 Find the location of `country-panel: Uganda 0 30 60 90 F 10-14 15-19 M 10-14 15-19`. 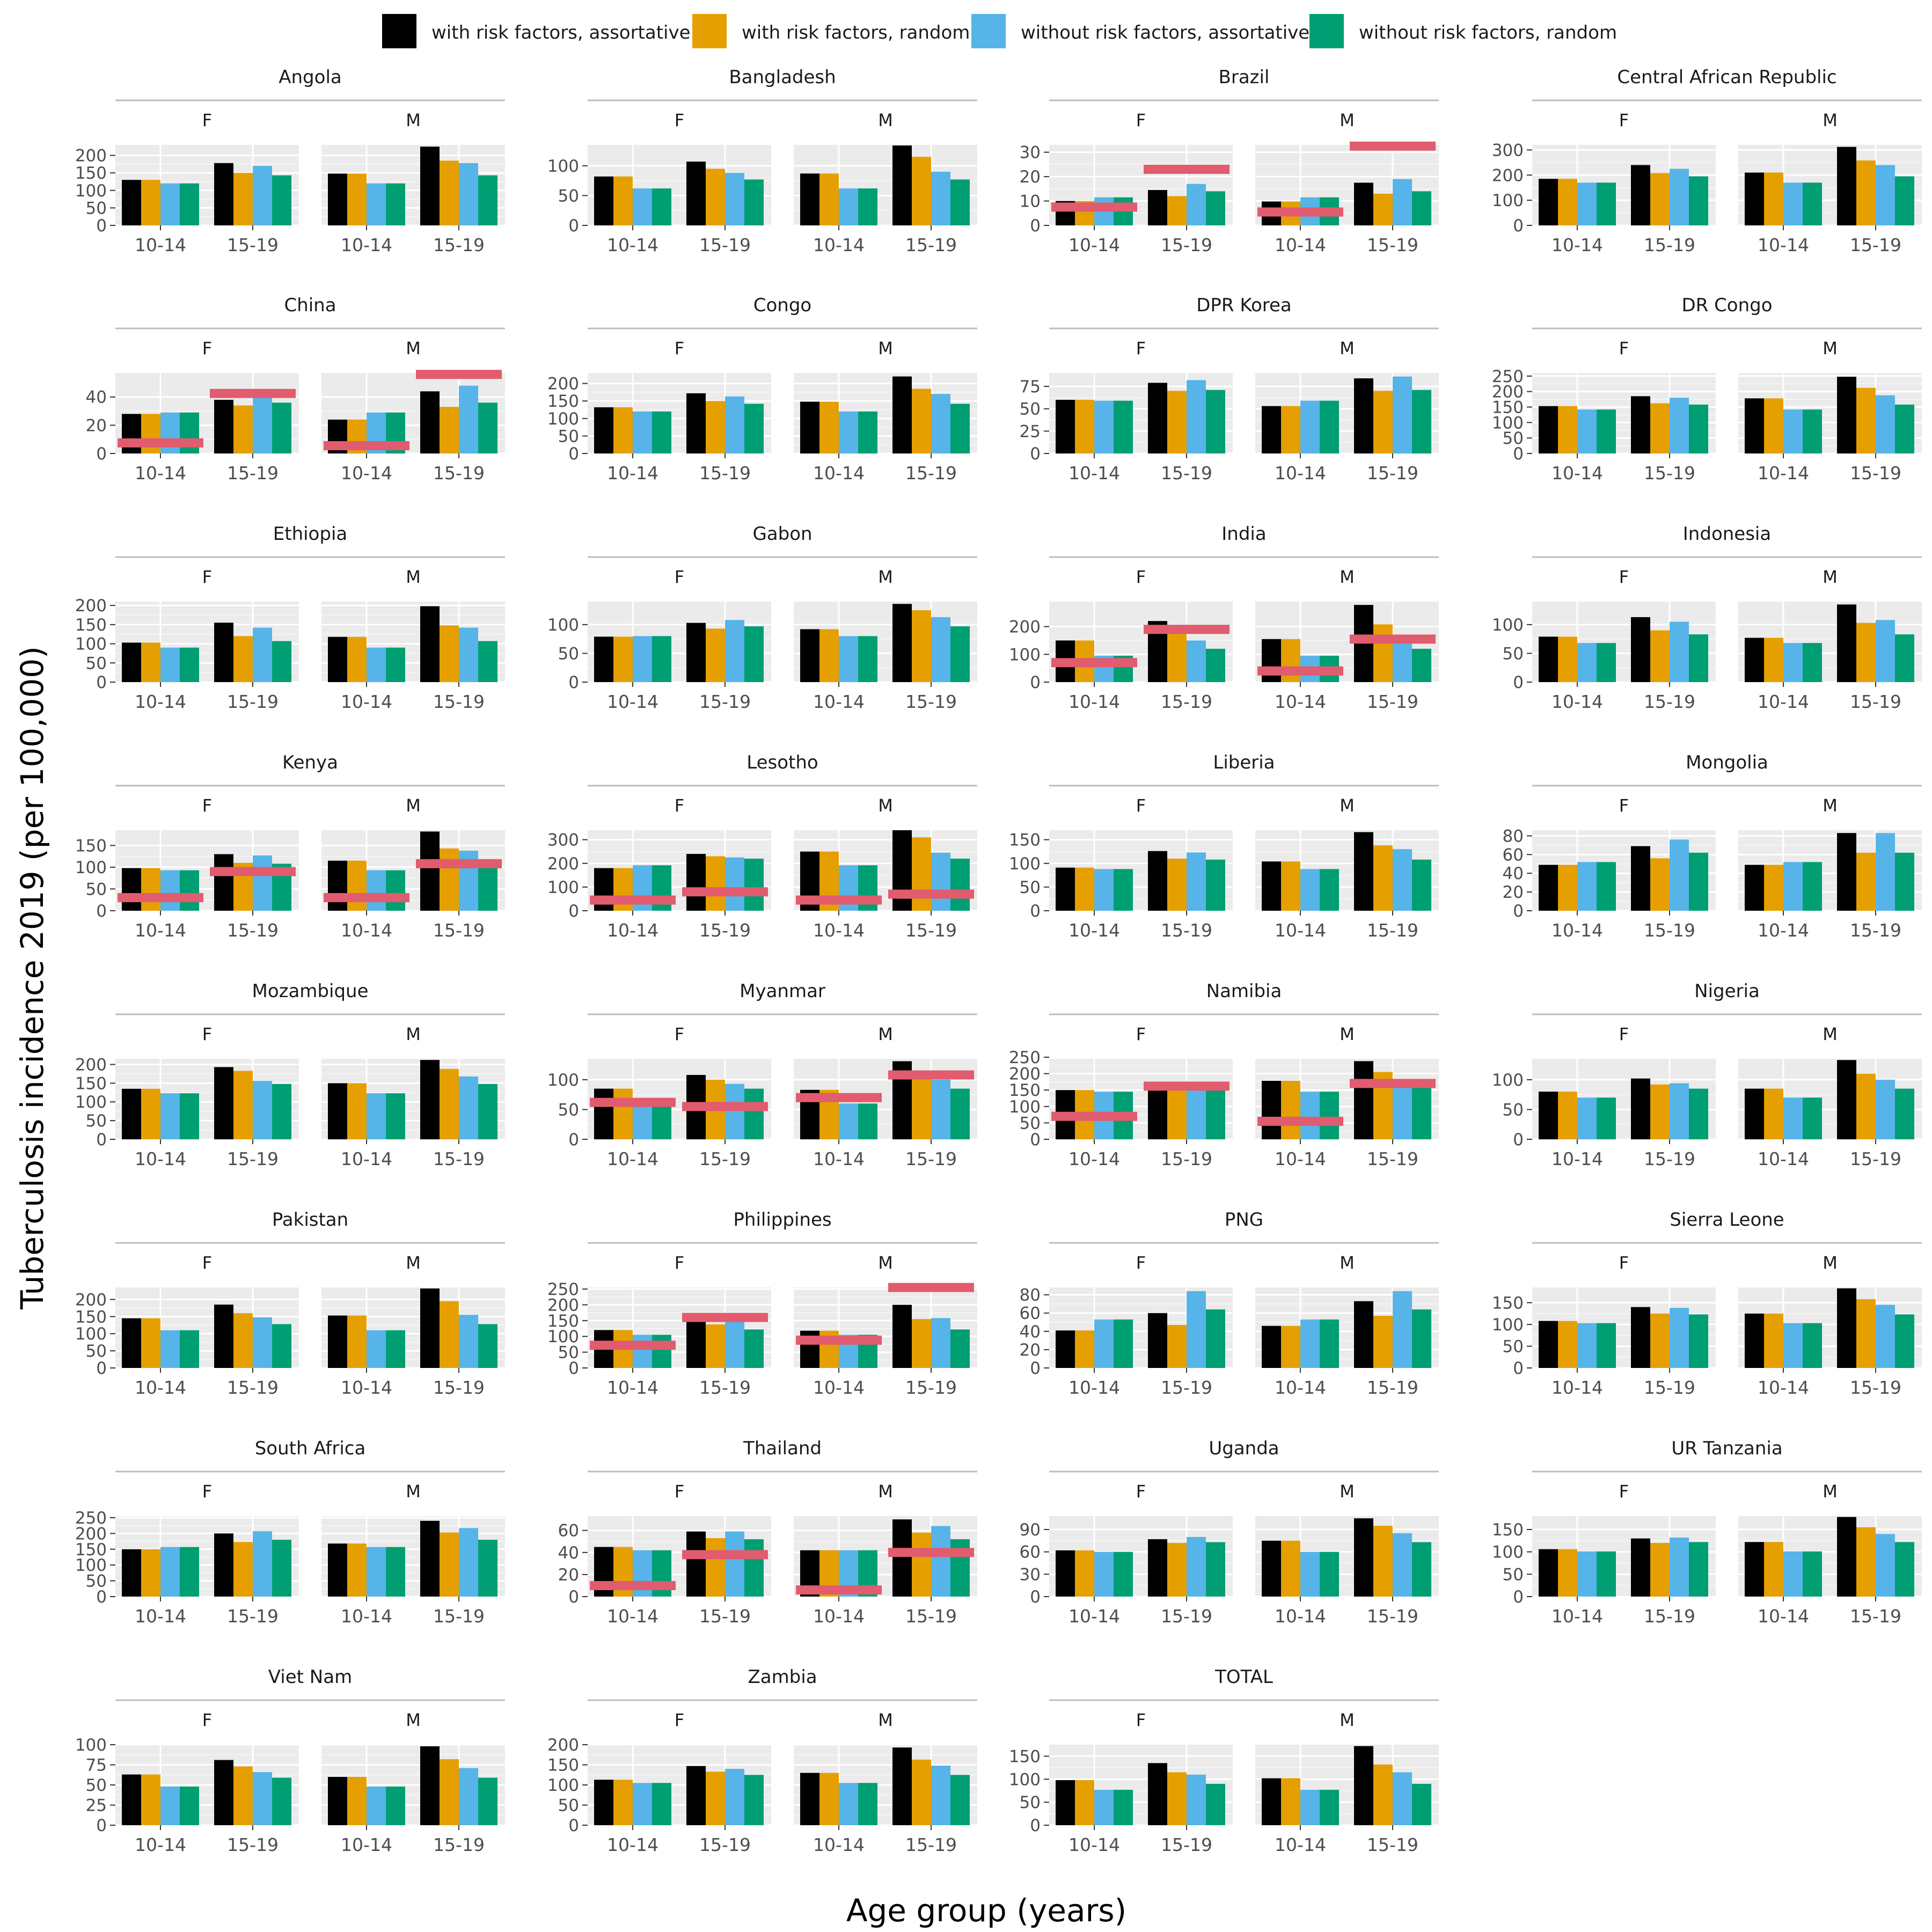

country-panel: Uganda 0 30 60 90 F 10-14 15-19 M 10-14 15-19 is located at coordinates (1229, 1532).